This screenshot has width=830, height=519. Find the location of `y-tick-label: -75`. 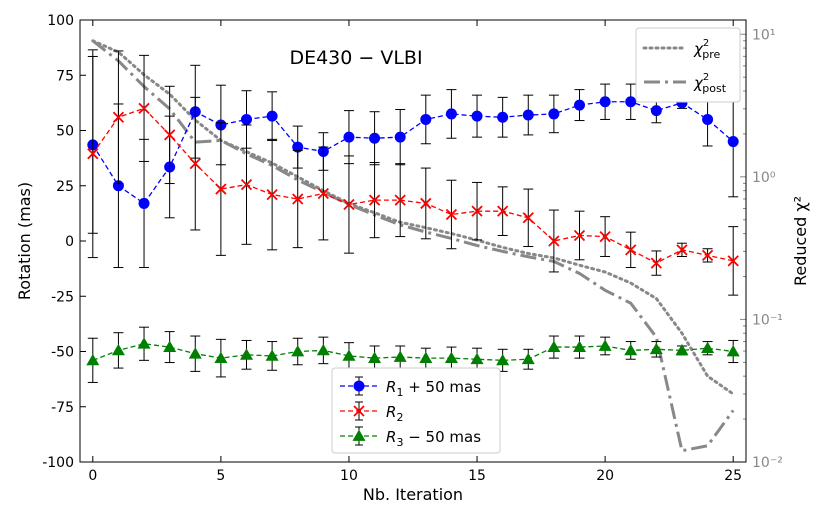

y-tick-label: -75 is located at coordinates (62, 408).